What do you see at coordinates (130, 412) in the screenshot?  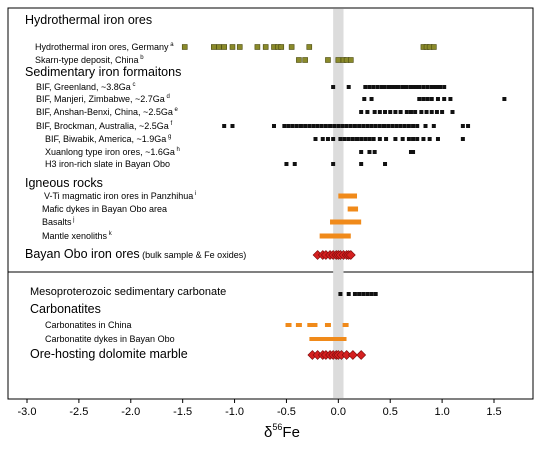 I see `x-tick-label-2: -2.0` at bounding box center [130, 412].